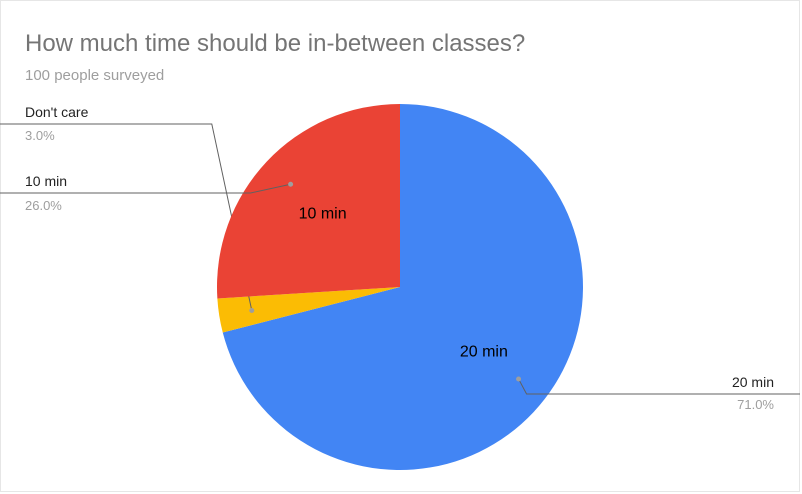 The height and width of the screenshot is (494, 802). Describe the element at coordinates (755, 404) in the screenshot. I see `callout-percent-20-min: 71.0%` at that location.